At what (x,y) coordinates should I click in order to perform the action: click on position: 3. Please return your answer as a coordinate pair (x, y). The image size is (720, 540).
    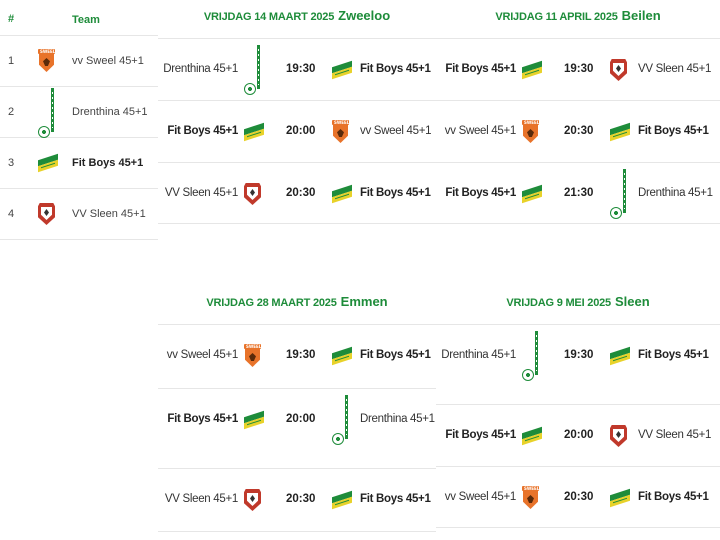
    Looking at the image, I should click on (11, 163).